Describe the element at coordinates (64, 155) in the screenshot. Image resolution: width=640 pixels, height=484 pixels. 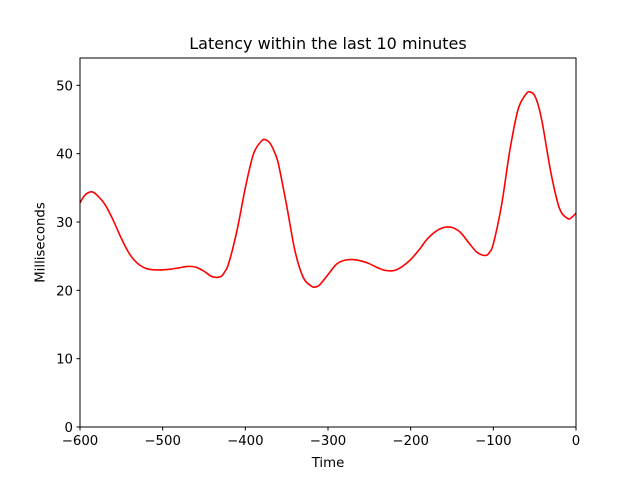
I see `y-tick-label: 40` at that location.